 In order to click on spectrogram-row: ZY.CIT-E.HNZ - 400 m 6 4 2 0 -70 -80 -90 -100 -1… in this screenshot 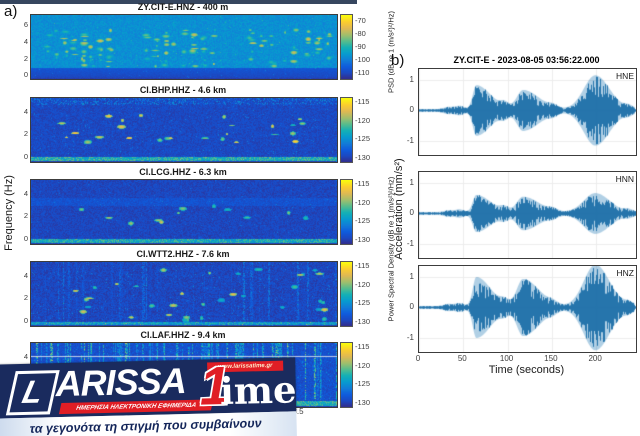, I will do `click(200, 42)`.